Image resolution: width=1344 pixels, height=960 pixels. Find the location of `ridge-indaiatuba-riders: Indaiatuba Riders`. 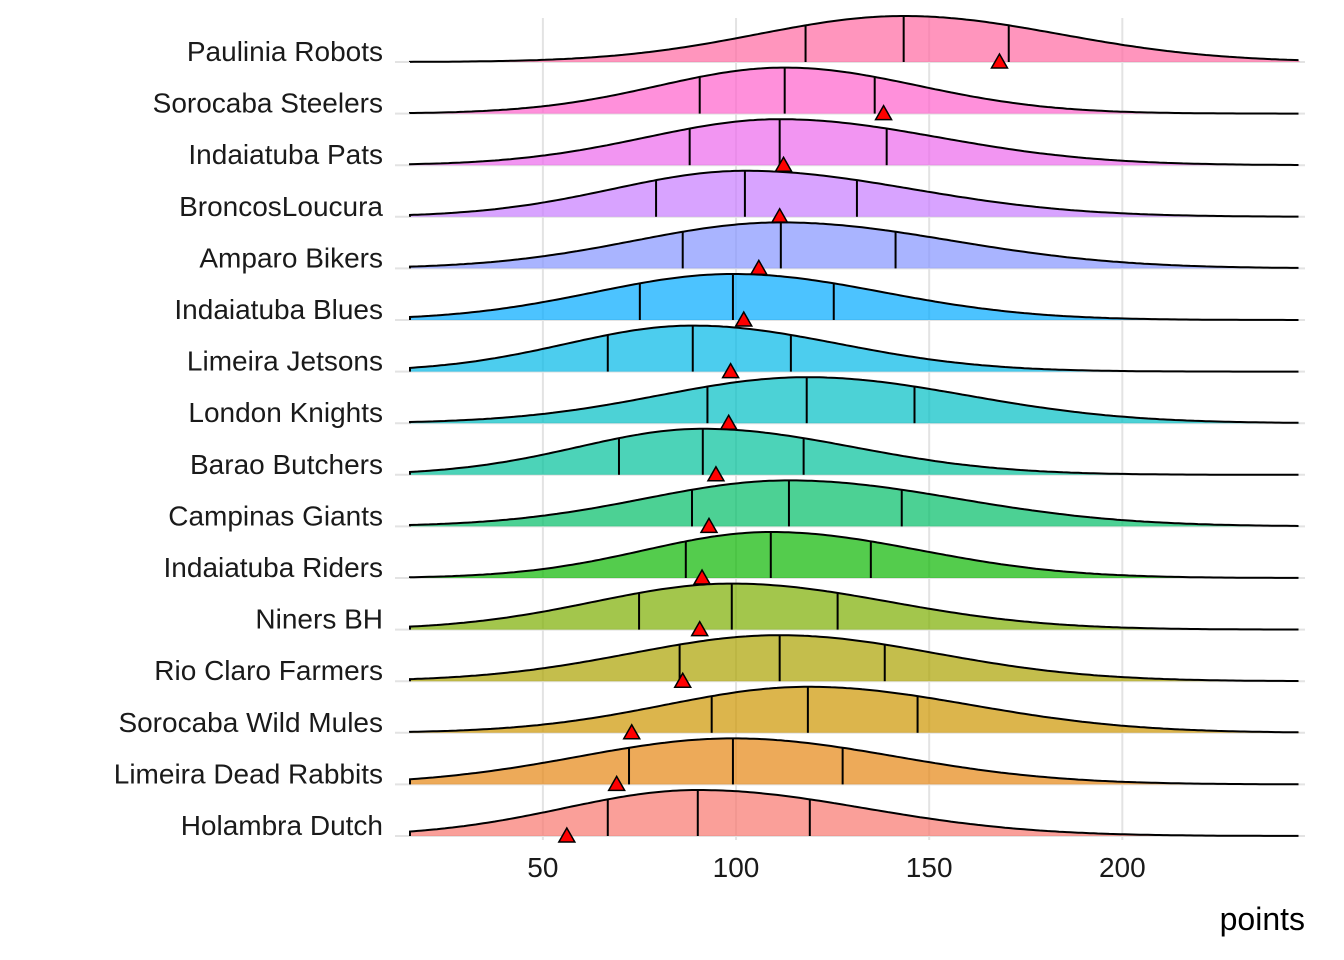

ridge-indaiatuba-riders: Indaiatuba Riders is located at coordinates (732, 558).